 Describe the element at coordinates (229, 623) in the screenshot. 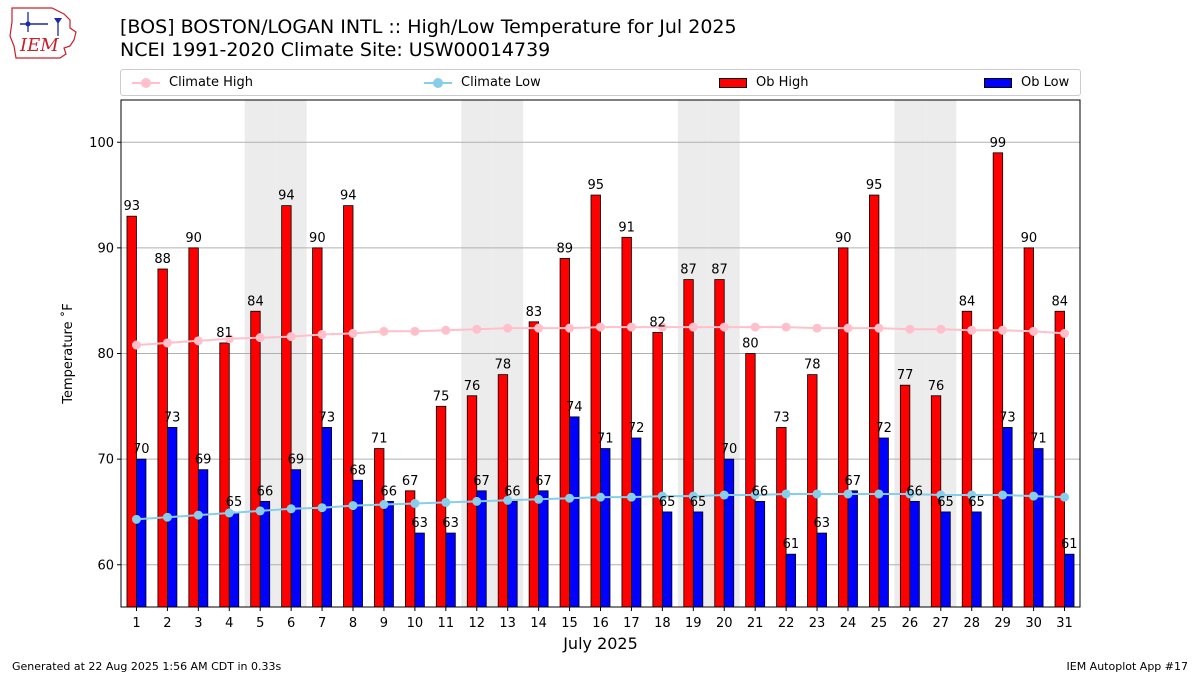

I see `x-tick-label: 4` at that location.